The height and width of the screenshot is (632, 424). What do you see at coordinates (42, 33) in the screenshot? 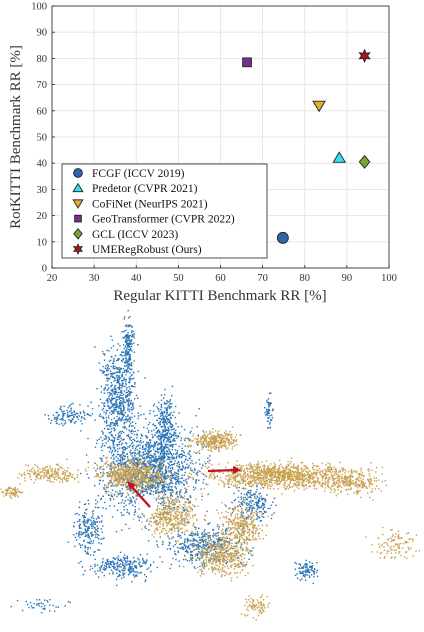
I see `y-tick-label: 90` at bounding box center [42, 33].